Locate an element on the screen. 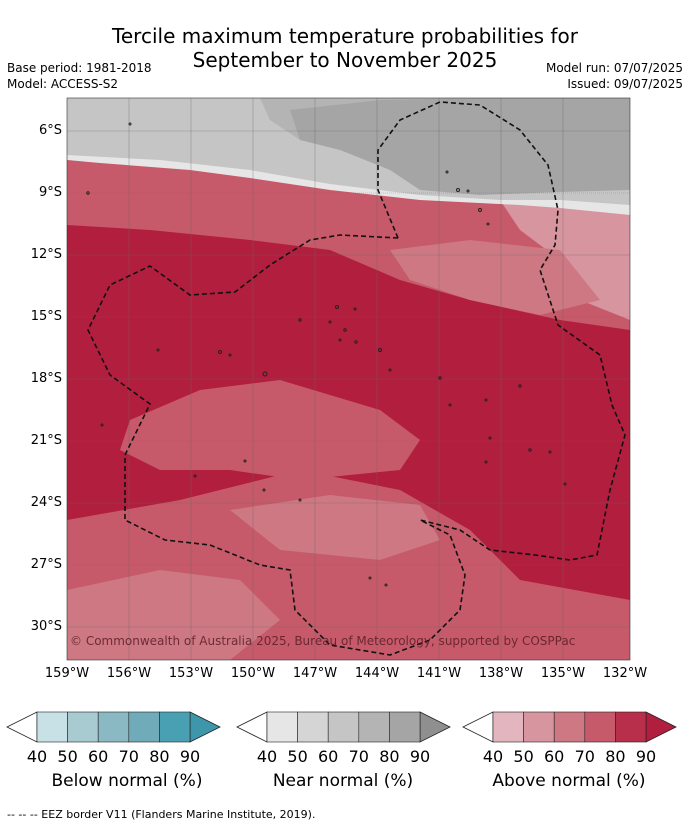 This screenshot has height=827, width=690. issued-date: Issued: 09/07/2025 is located at coordinates (625, 84).